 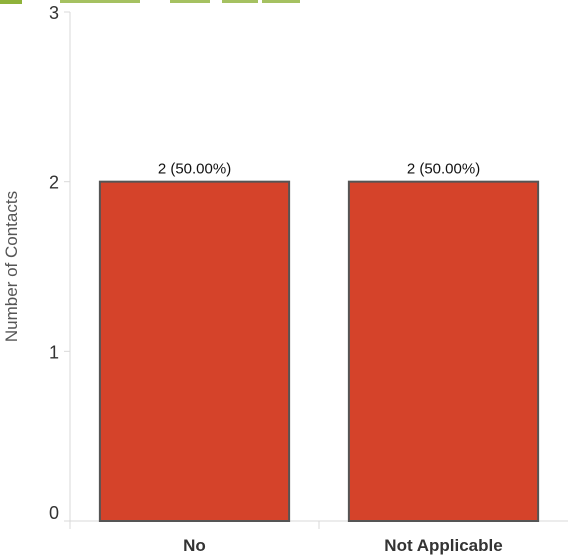 I want to click on x-axis-ticks: No Not Applicable, so click(x=286, y=538).